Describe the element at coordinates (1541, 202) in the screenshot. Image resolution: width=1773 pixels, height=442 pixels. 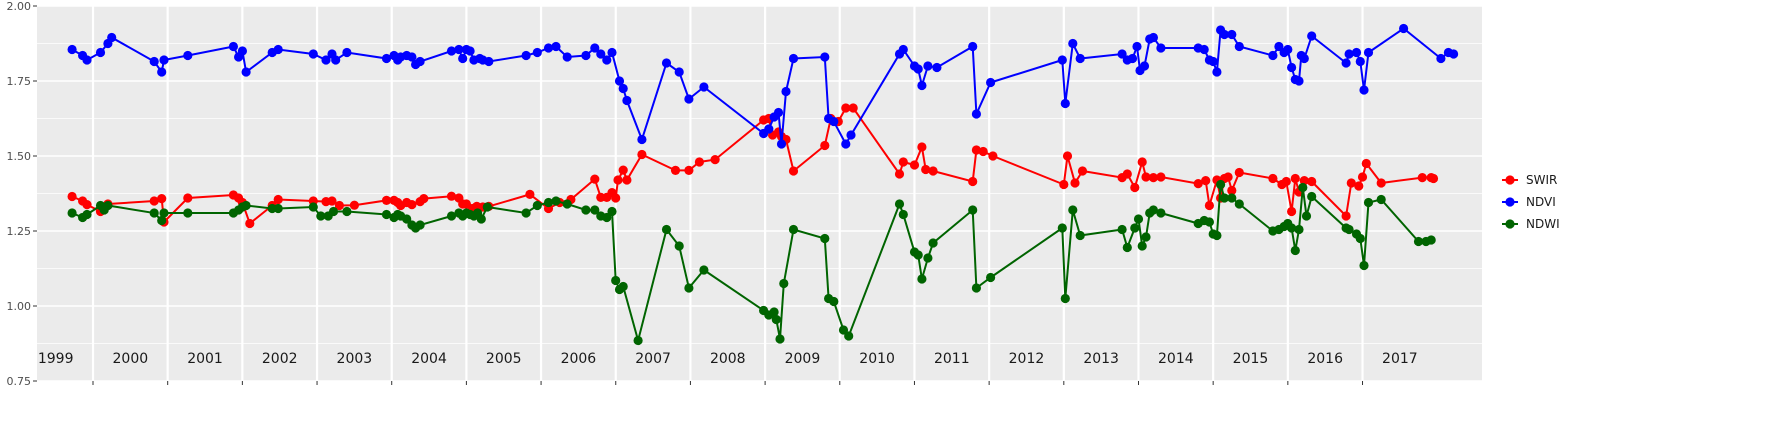
I see `legend-label: NDVI` at that location.